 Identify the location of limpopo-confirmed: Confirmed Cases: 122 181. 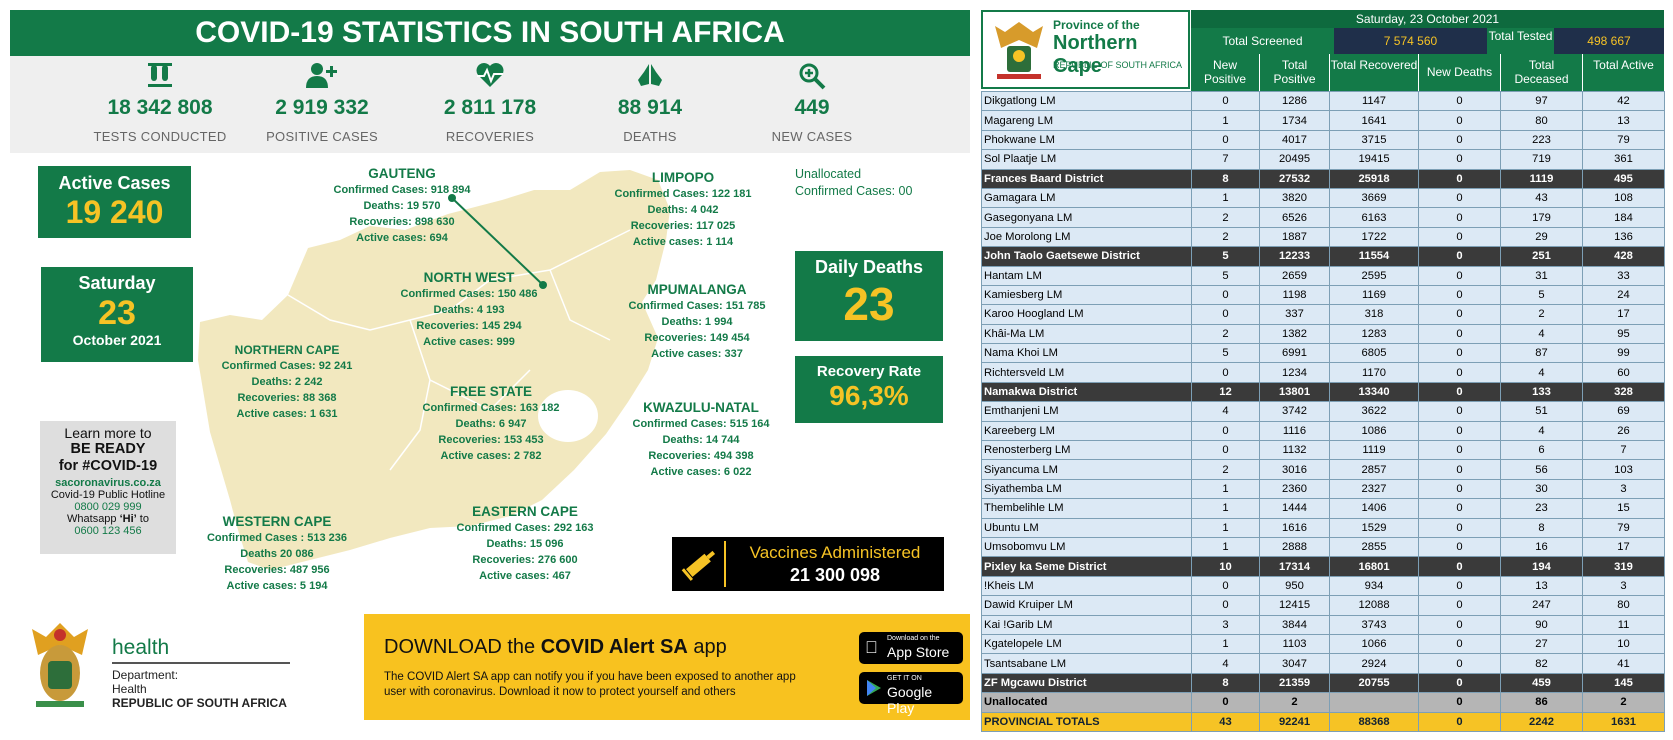
(683, 194).